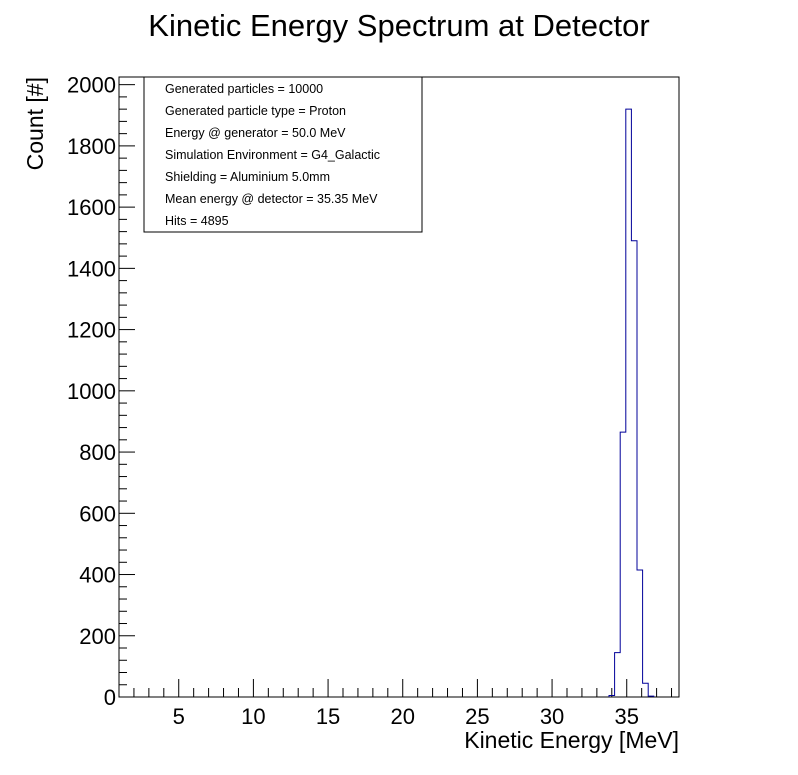  What do you see at coordinates (255, 111) in the screenshot?
I see `stats-line: Generated particle type = Proton` at bounding box center [255, 111].